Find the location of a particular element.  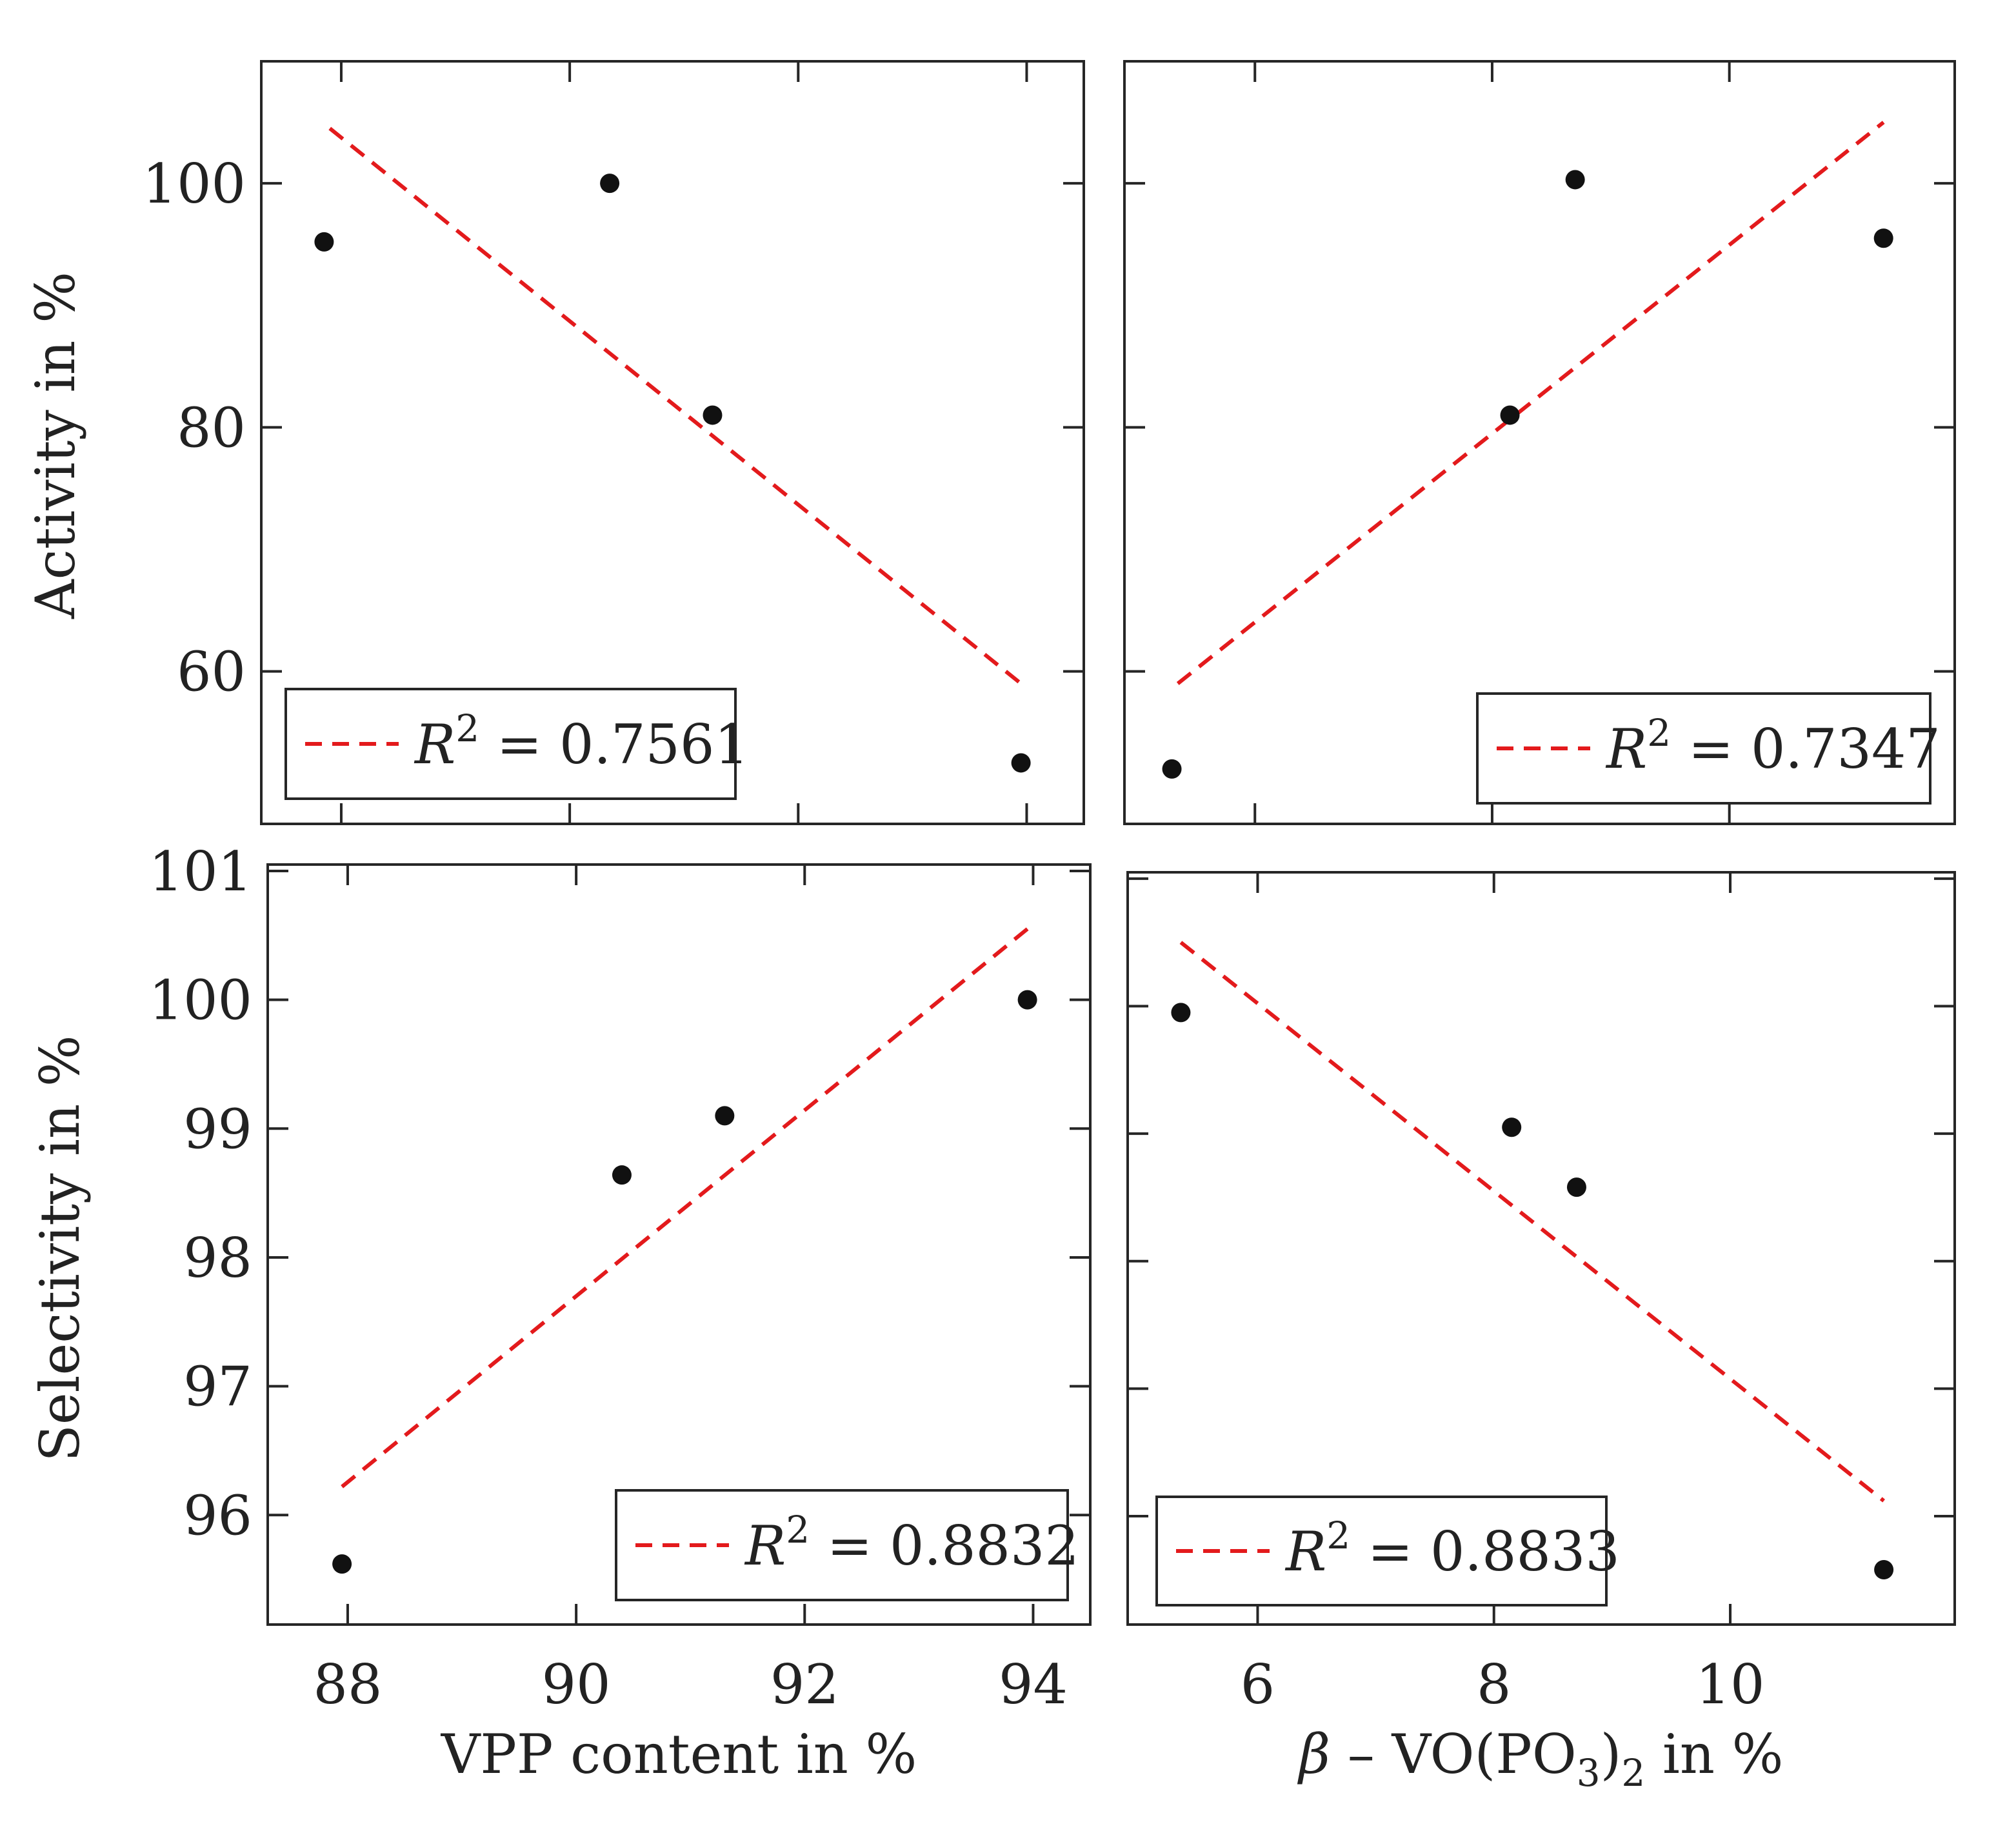

legend-label: R2 = 0.7561 is located at coordinates (581, 741).